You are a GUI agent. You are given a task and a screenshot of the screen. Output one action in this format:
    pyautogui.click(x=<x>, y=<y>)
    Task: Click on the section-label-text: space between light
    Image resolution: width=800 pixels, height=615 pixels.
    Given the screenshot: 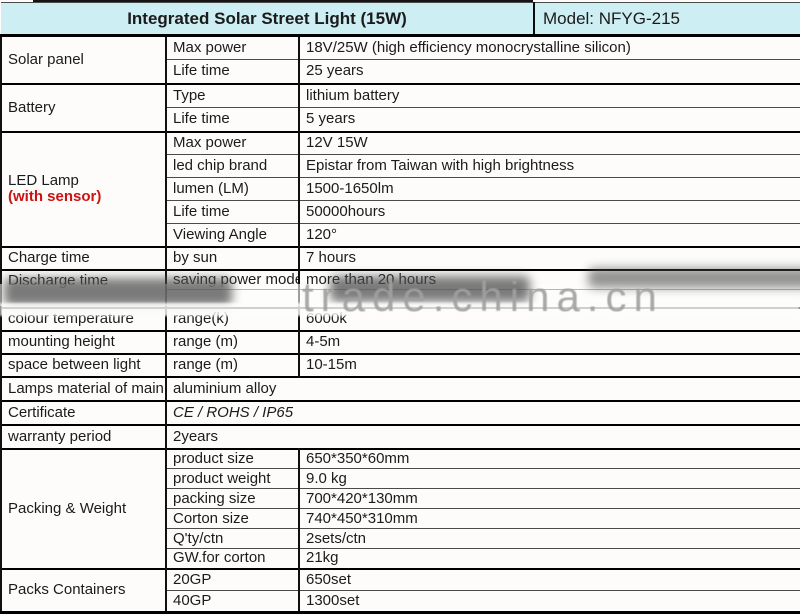 What is the action you would take?
    pyautogui.click(x=74, y=365)
    